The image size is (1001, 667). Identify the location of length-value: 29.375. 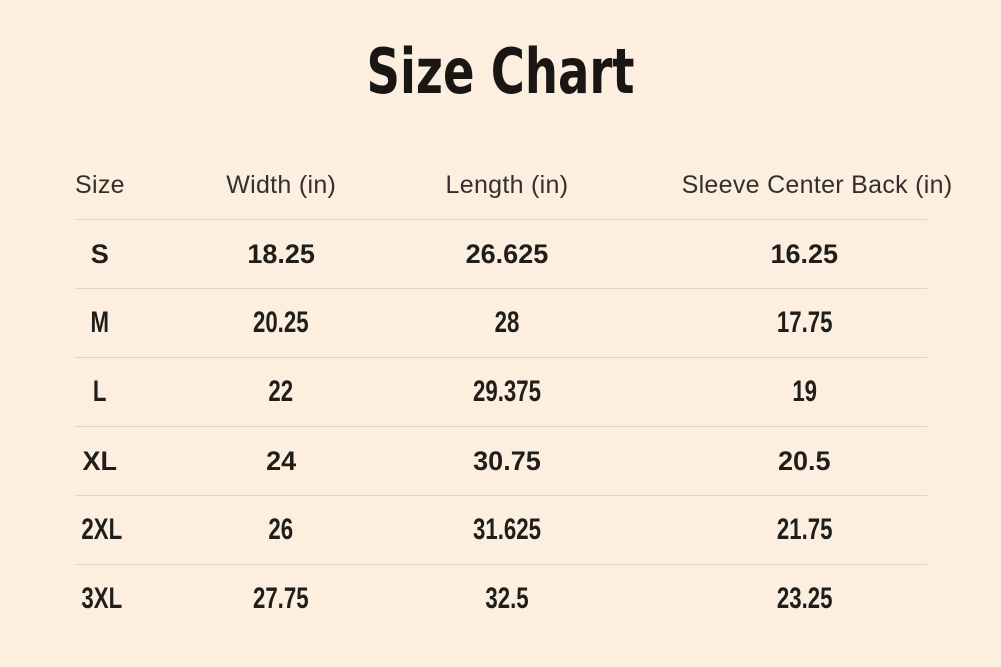
(506, 391).